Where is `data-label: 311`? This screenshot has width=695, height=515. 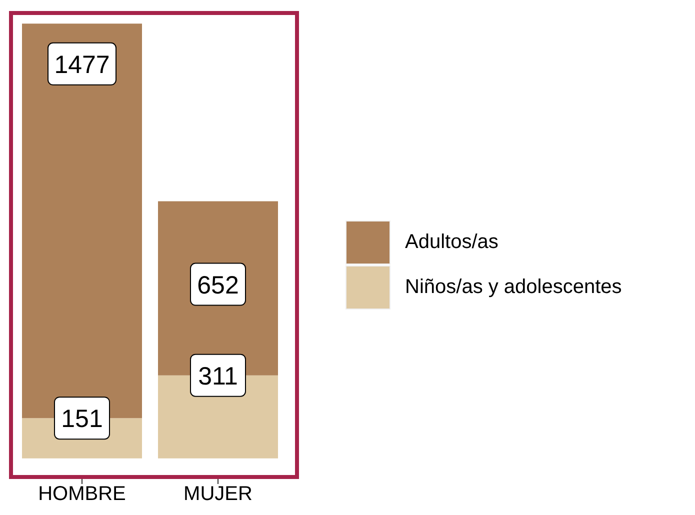
data-label: 311 is located at coordinates (218, 376).